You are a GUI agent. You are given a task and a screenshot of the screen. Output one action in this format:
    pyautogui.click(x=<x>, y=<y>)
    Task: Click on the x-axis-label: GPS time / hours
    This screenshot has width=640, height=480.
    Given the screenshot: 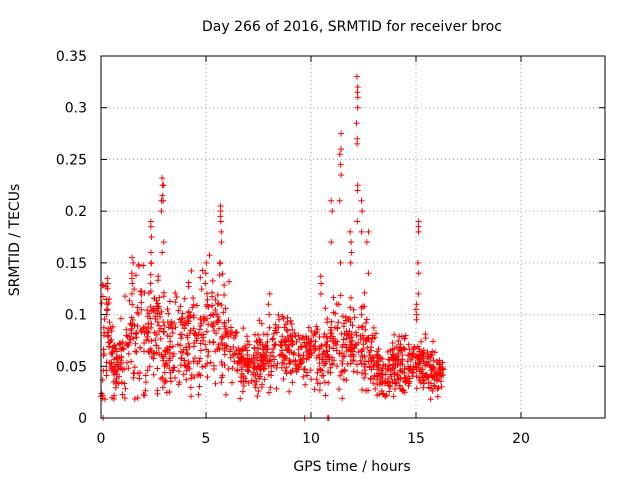 What is the action you would take?
    pyautogui.click(x=351, y=467)
    